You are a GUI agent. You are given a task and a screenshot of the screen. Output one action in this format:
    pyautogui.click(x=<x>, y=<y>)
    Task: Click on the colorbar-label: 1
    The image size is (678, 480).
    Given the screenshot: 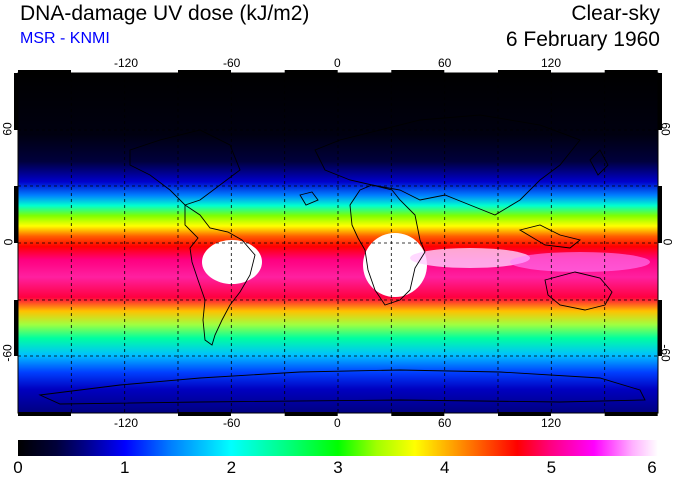 What is the action you would take?
    pyautogui.click(x=124, y=467)
    